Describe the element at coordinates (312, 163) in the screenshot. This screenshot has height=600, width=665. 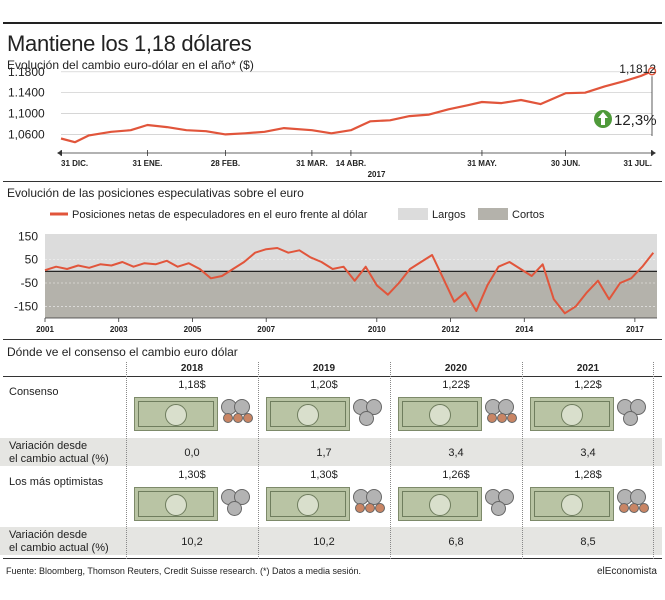
I see `x-tick-label: 31 MAR.` at that location.